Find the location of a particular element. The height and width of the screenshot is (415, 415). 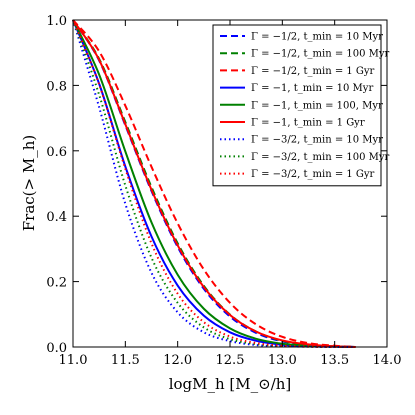

legend-label: Γ = −1, t_min = 1 Gyr is located at coordinates (308, 123).